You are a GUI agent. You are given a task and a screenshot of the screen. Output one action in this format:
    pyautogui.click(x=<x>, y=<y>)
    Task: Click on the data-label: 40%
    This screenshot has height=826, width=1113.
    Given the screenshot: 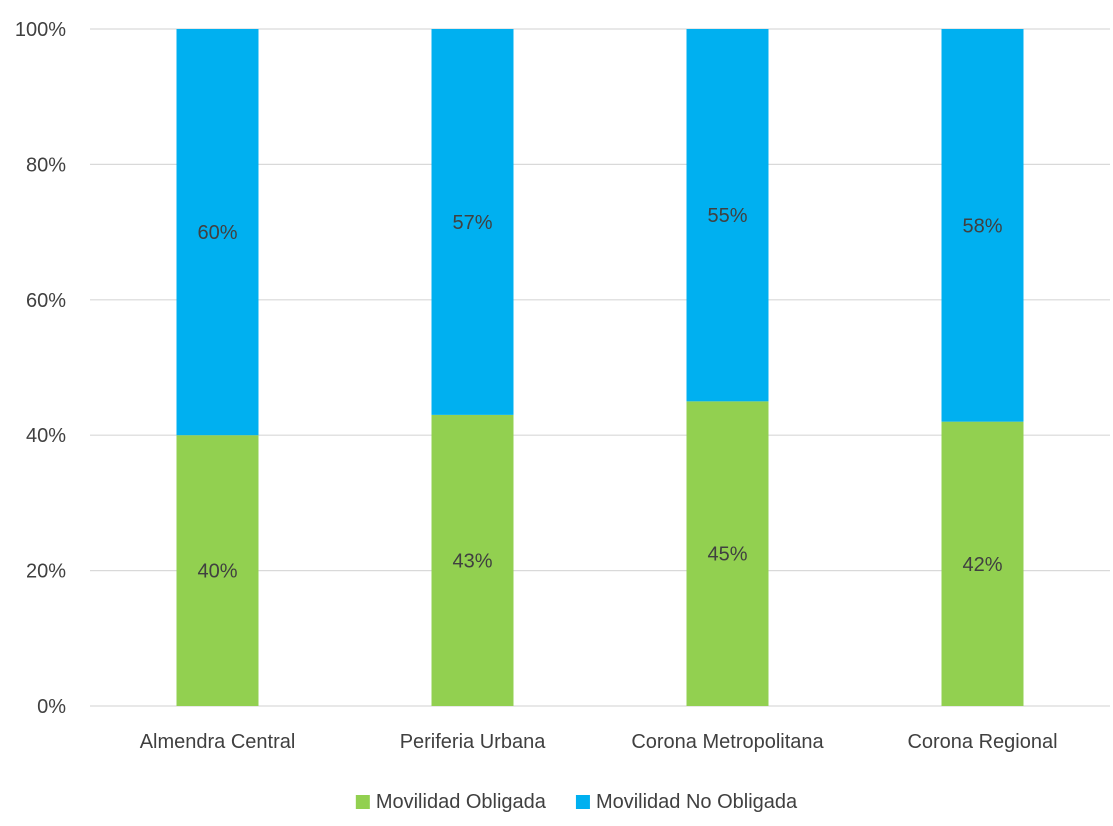 What is the action you would take?
    pyautogui.click(x=217, y=572)
    